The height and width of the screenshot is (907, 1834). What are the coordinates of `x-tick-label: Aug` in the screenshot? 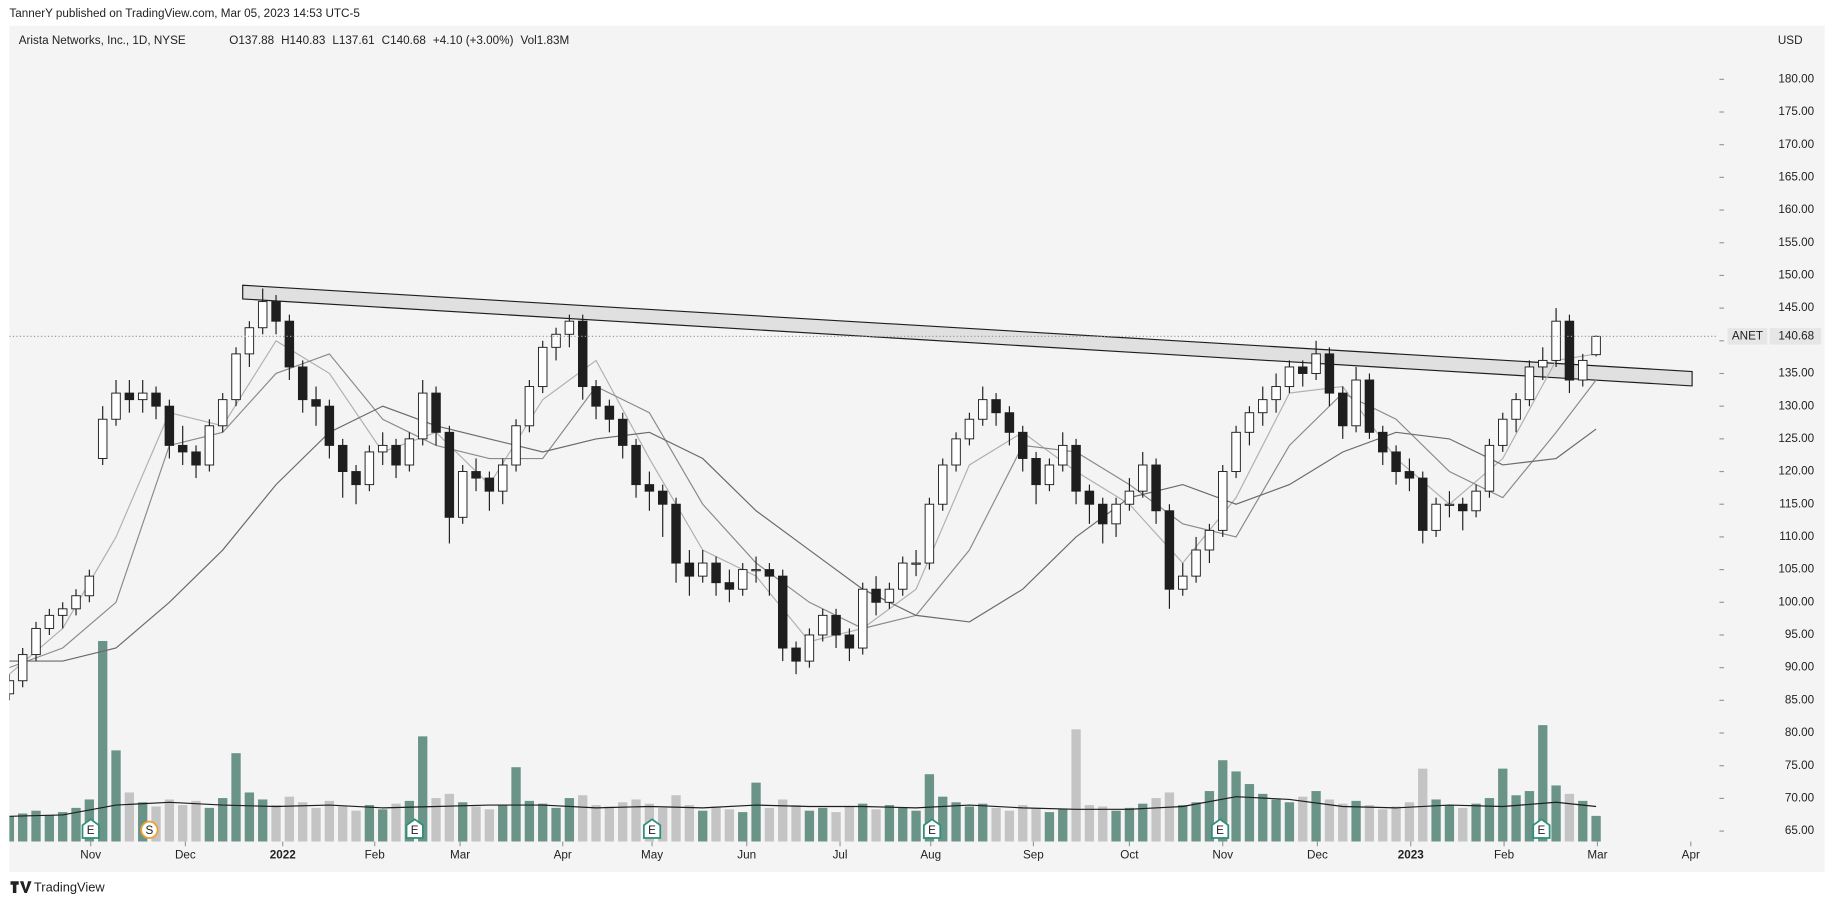 It's located at (930, 855).